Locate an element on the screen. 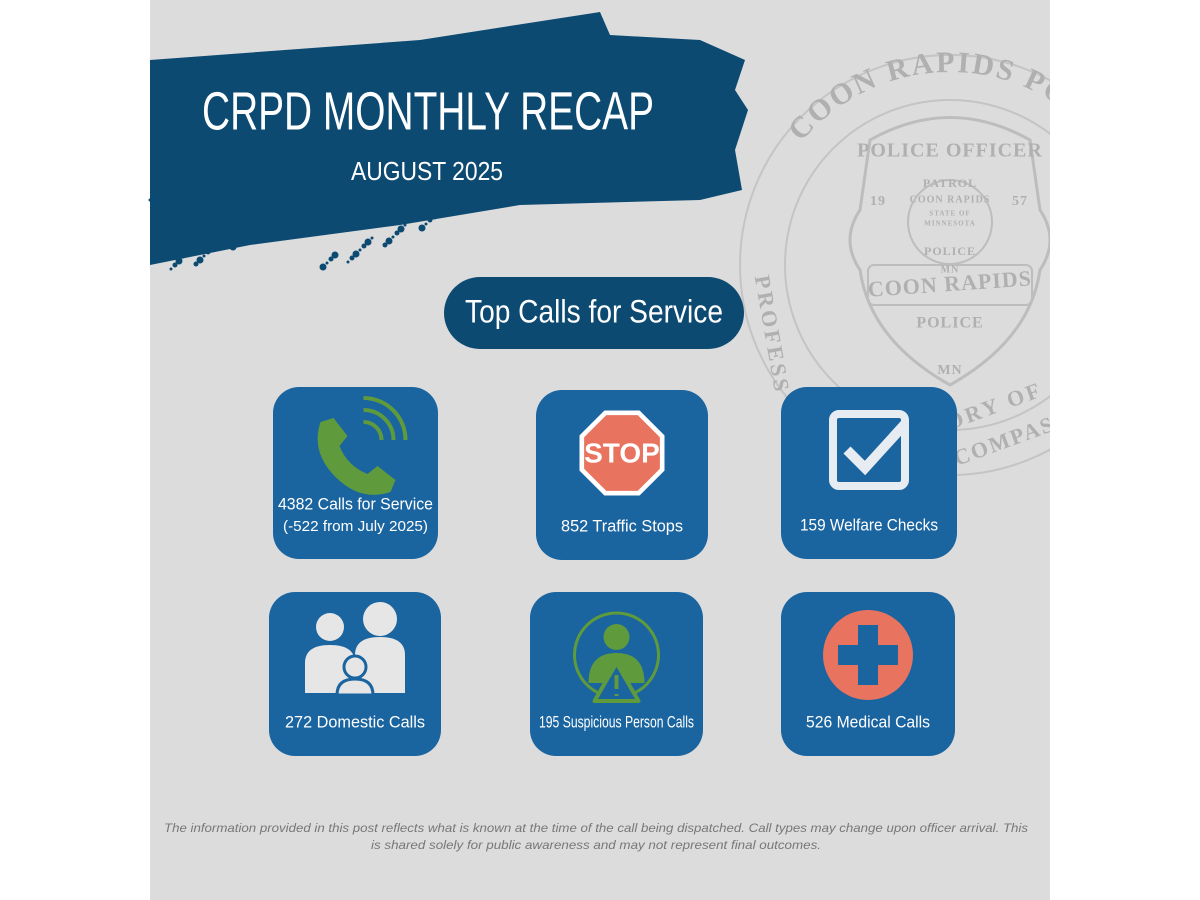  seal-badge-text: PATROL is located at coordinates (950, 183).